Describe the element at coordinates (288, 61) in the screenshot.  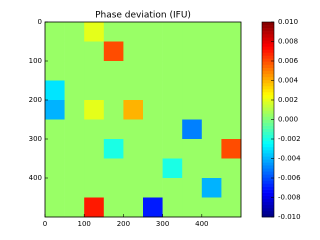
I see `colorbar-tick-label: 0.006` at that location.